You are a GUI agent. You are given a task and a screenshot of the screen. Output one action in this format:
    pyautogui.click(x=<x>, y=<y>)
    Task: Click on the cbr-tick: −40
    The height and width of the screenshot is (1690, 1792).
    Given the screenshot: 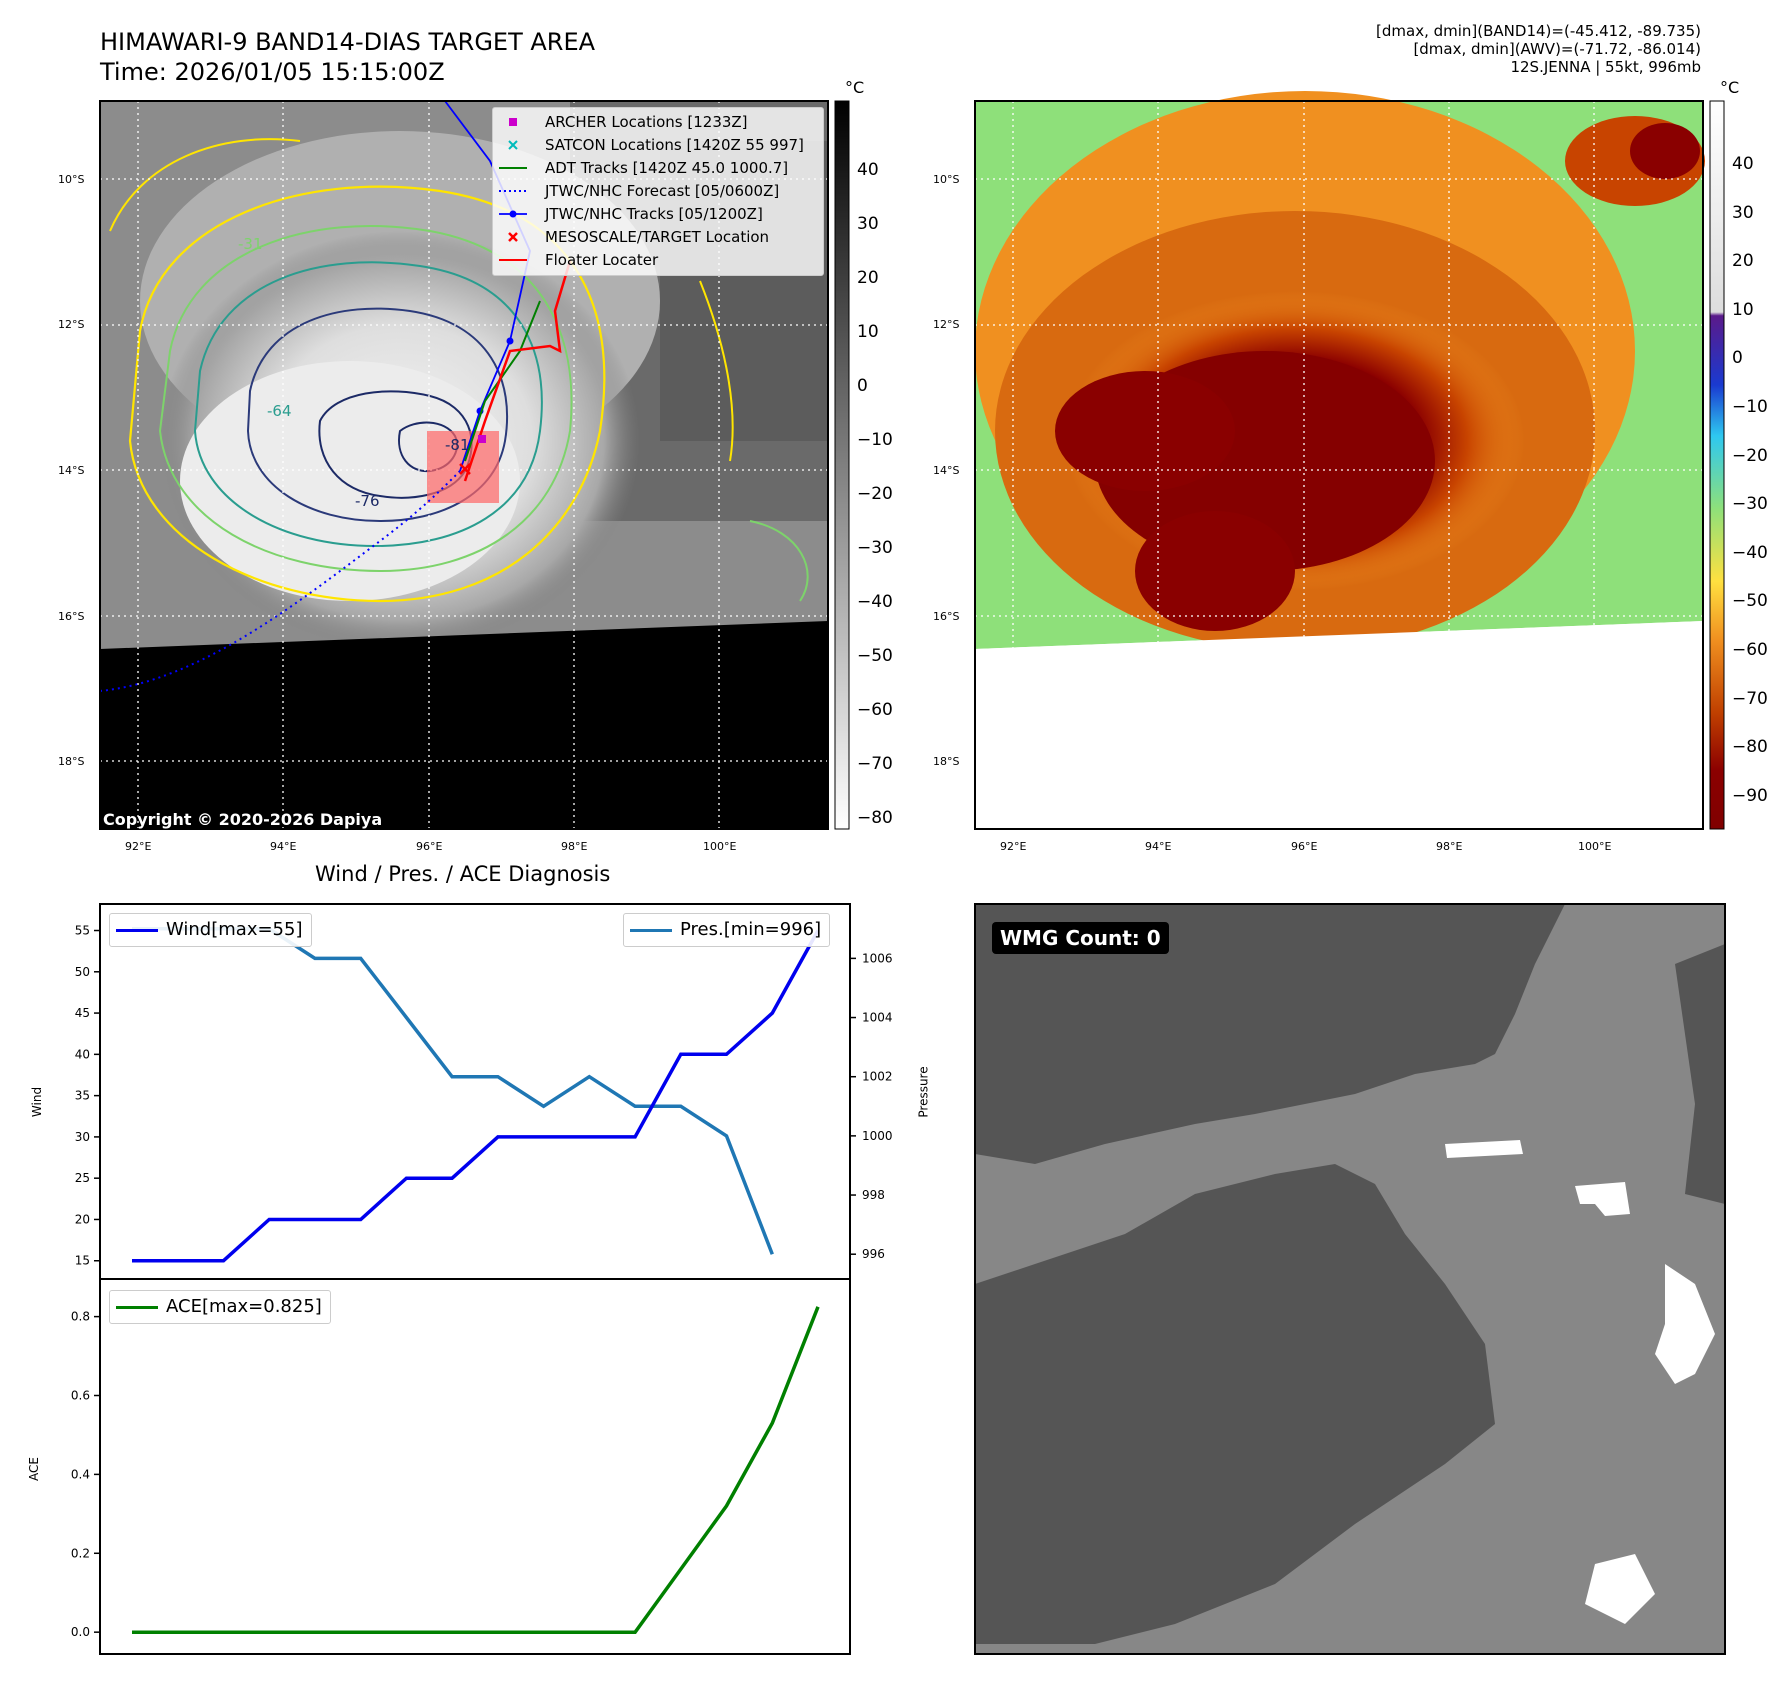 What is the action you would take?
    pyautogui.click(x=1750, y=552)
    